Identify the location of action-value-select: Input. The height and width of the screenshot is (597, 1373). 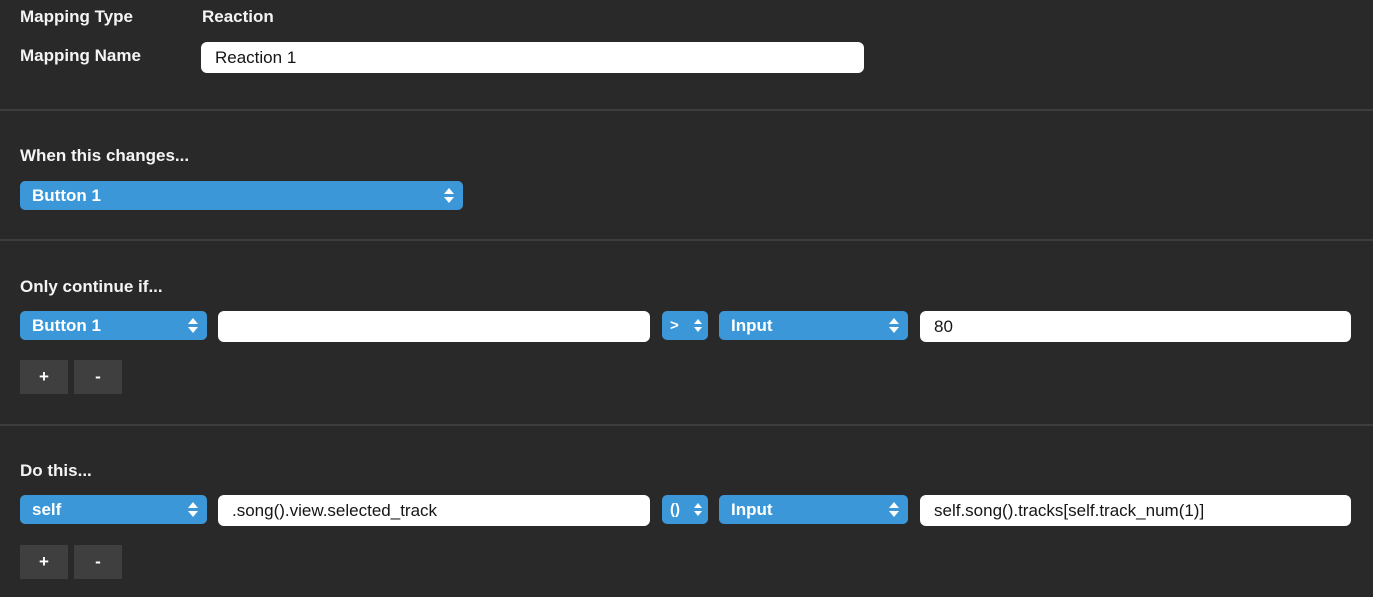
(813, 509).